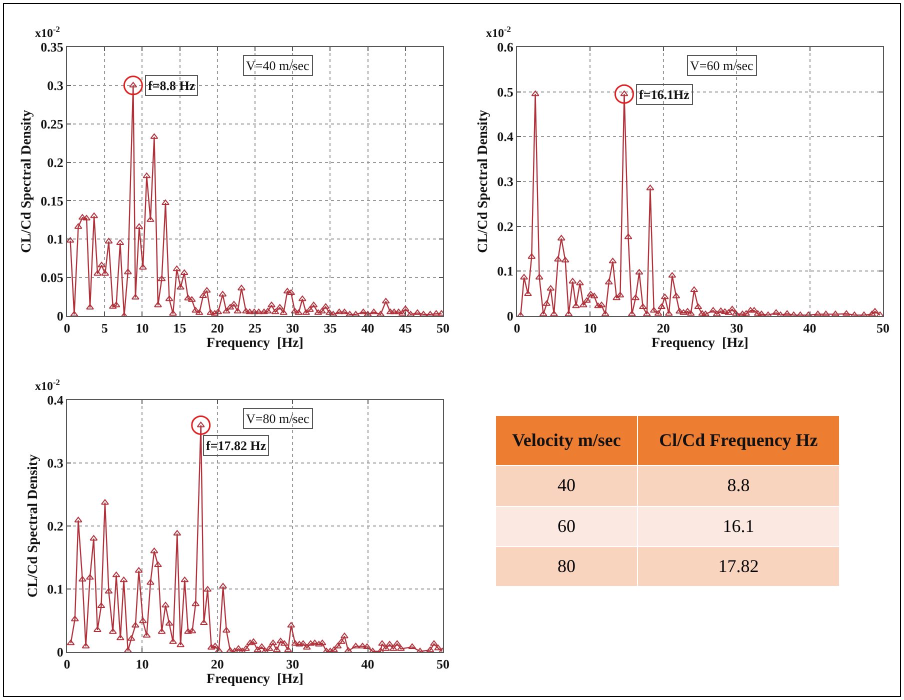 This screenshot has width=904, height=700. Describe the element at coordinates (52, 200) in the screenshot. I see `y-tick-label: 0.15` at that location.